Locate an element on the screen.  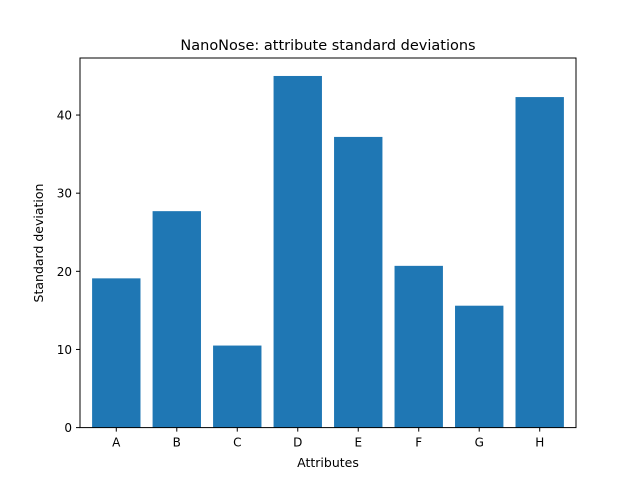
bar-e is located at coordinates (358, 282).